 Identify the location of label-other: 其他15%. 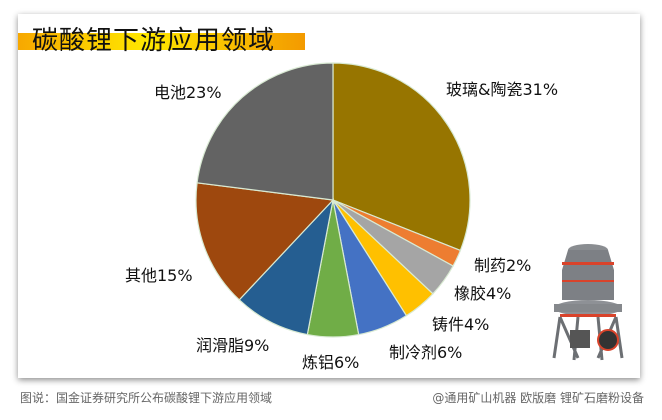
(159, 275).